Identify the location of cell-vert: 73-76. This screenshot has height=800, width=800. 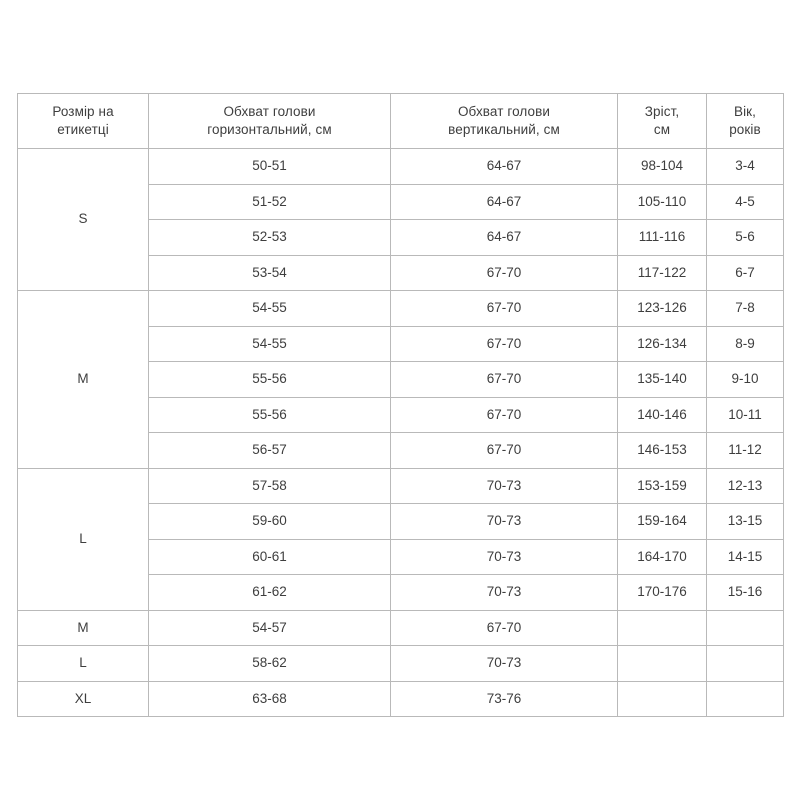
(504, 698).